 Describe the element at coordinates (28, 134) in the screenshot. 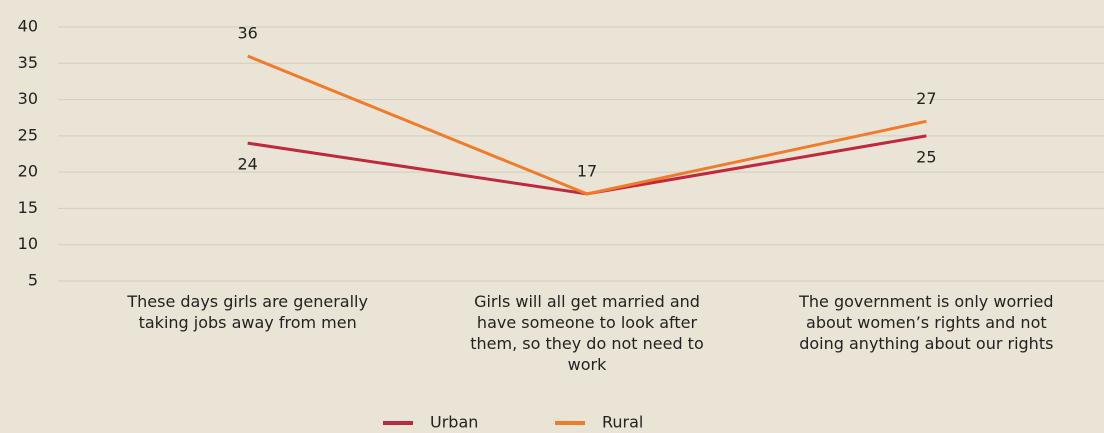

I see `y-tick-label: 25` at that location.